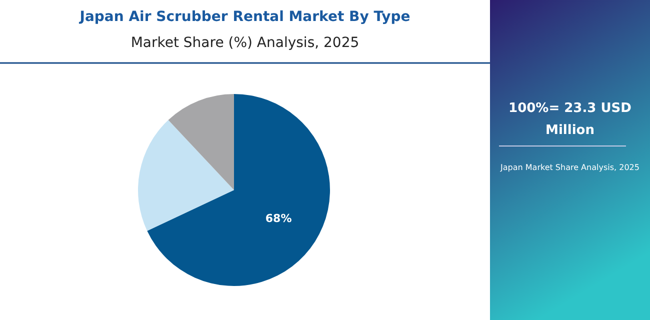  What do you see at coordinates (278, 219) in the screenshot?
I see `data-label: 68%` at bounding box center [278, 219].